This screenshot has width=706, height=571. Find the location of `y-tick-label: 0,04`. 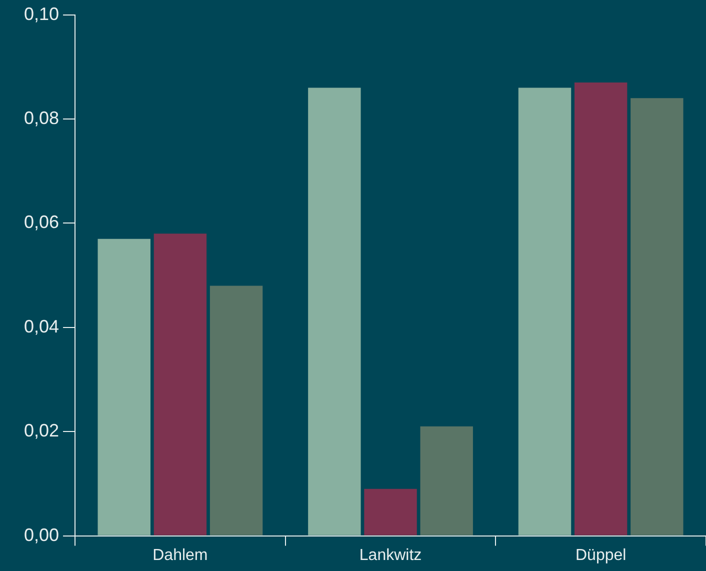

y-tick-label: 0,04 is located at coordinates (42, 326).